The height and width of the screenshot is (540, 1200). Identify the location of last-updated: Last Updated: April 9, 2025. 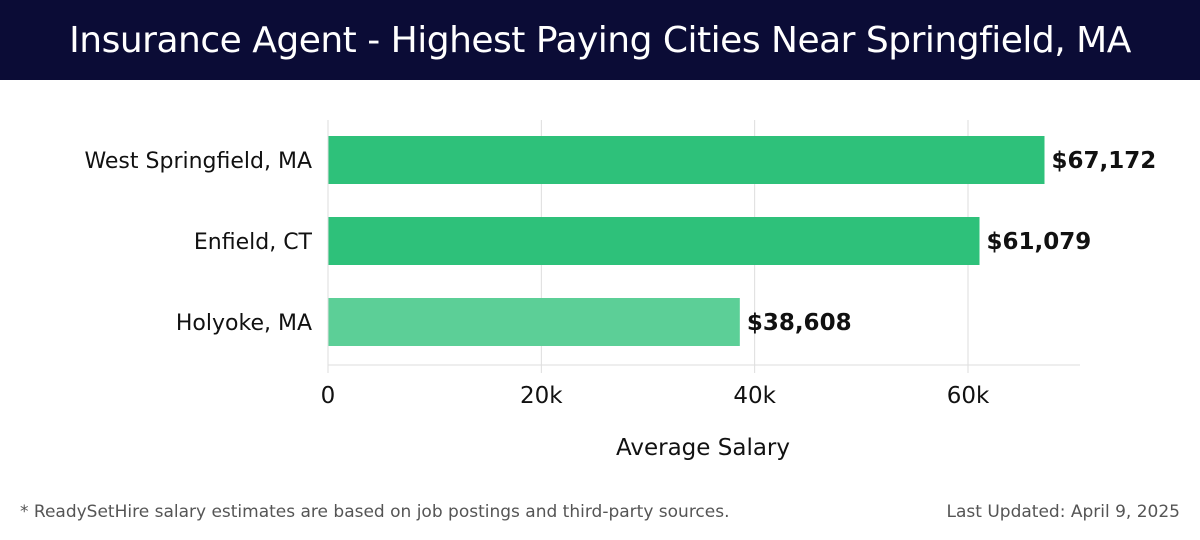
(1063, 512).